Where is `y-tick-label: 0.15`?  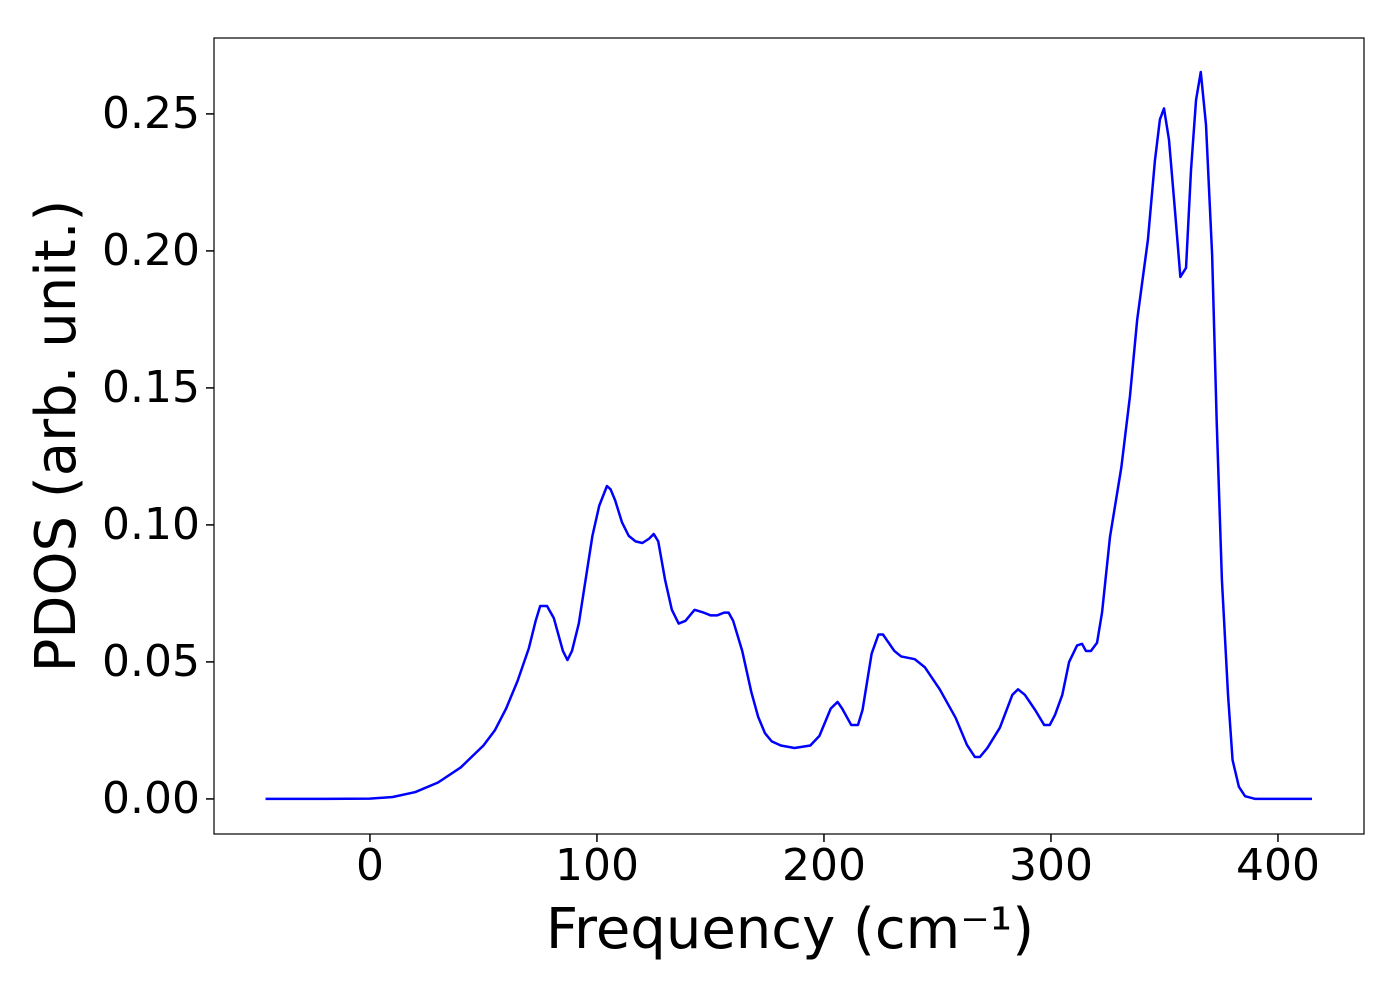
y-tick-label: 0.15 is located at coordinates (151, 387).